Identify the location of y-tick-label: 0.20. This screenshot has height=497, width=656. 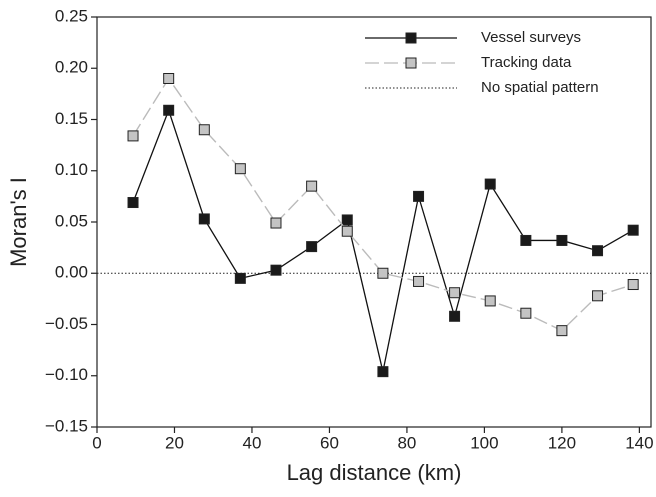
(71, 67).